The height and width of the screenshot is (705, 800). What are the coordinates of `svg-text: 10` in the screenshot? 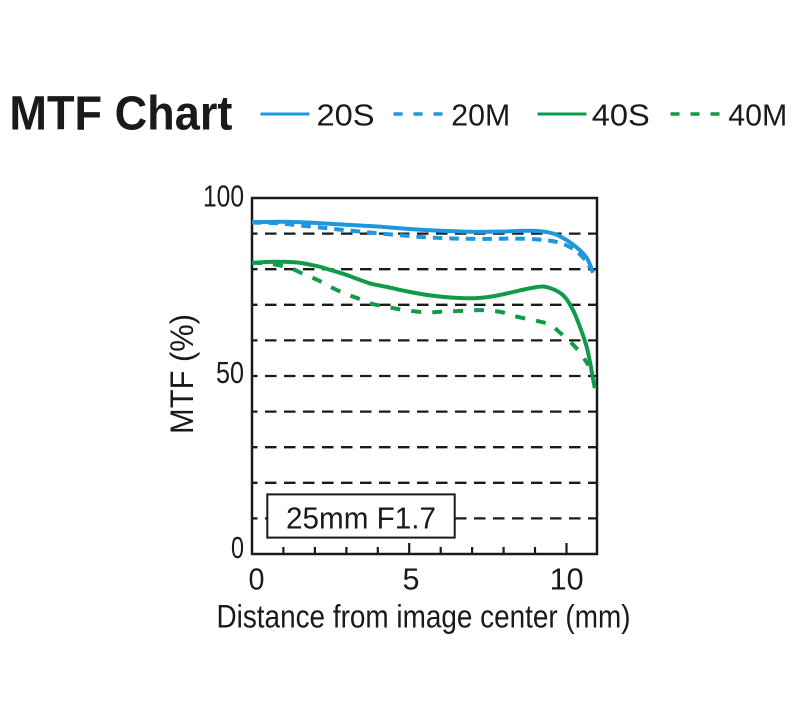 It's located at (567, 579).